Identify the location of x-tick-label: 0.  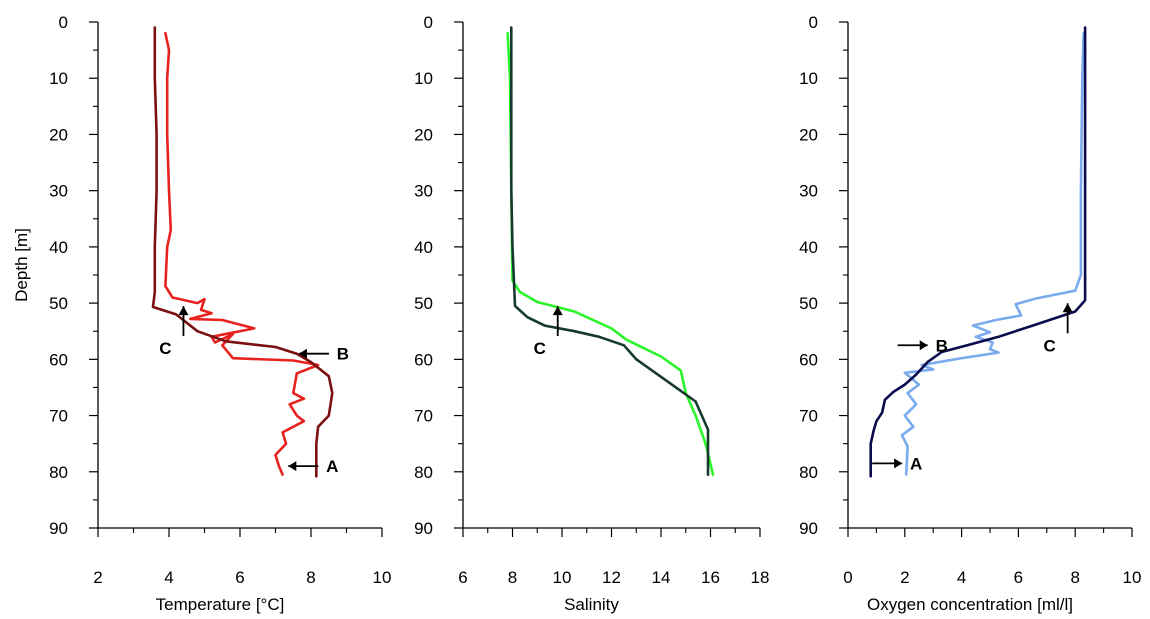
(847, 577).